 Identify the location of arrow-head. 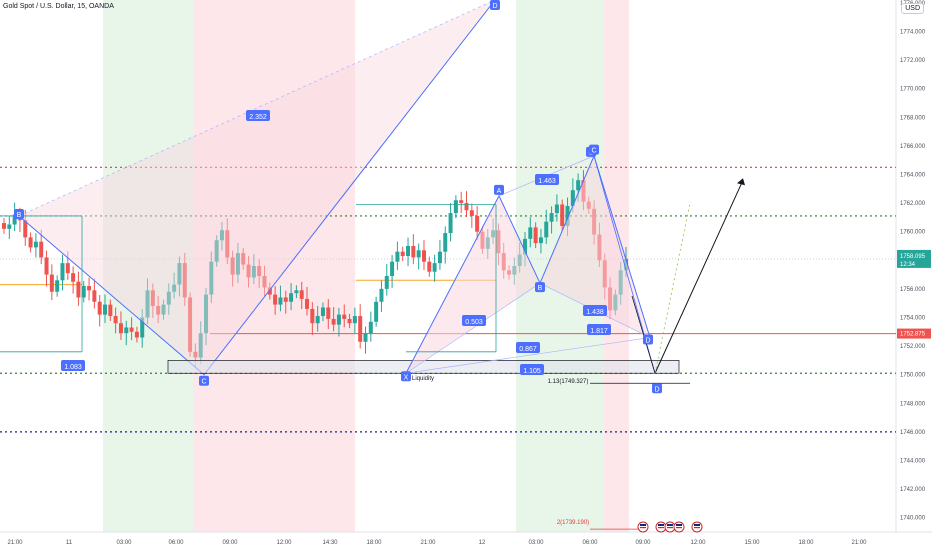
(741, 182).